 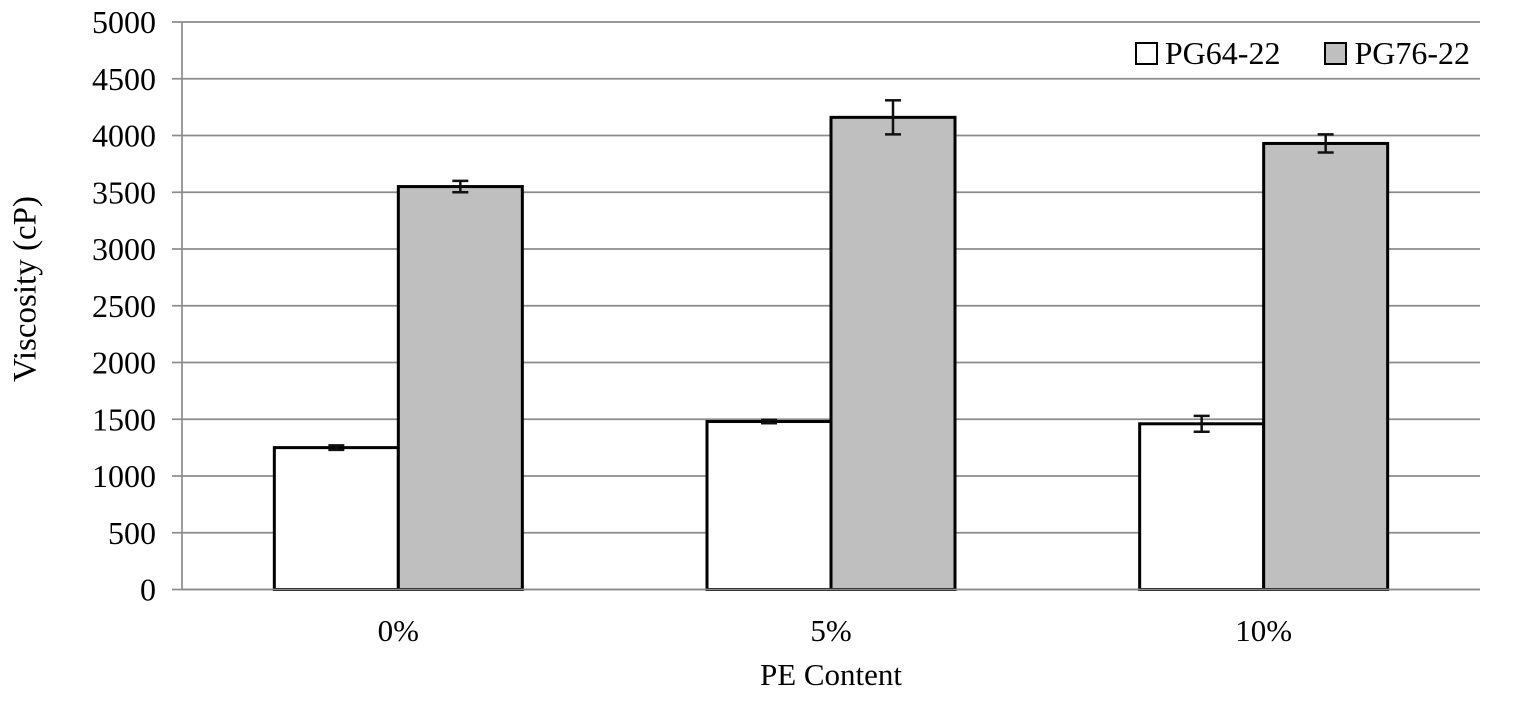 What do you see at coordinates (1222, 53) in the screenshot?
I see `legend-label-pg64-22: PG64-22` at bounding box center [1222, 53].